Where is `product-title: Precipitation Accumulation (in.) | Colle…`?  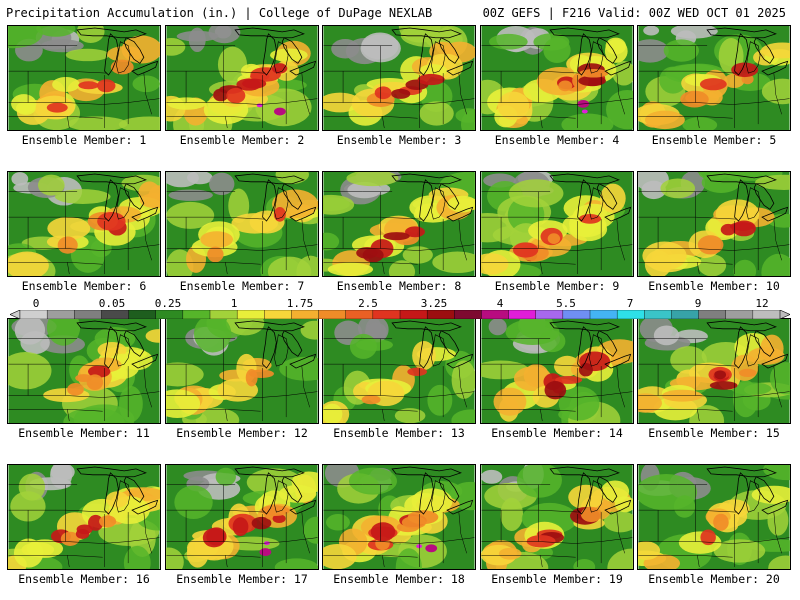
product-title: Precipitation Accumulation (in.) | Colle… is located at coordinates (219, 13).